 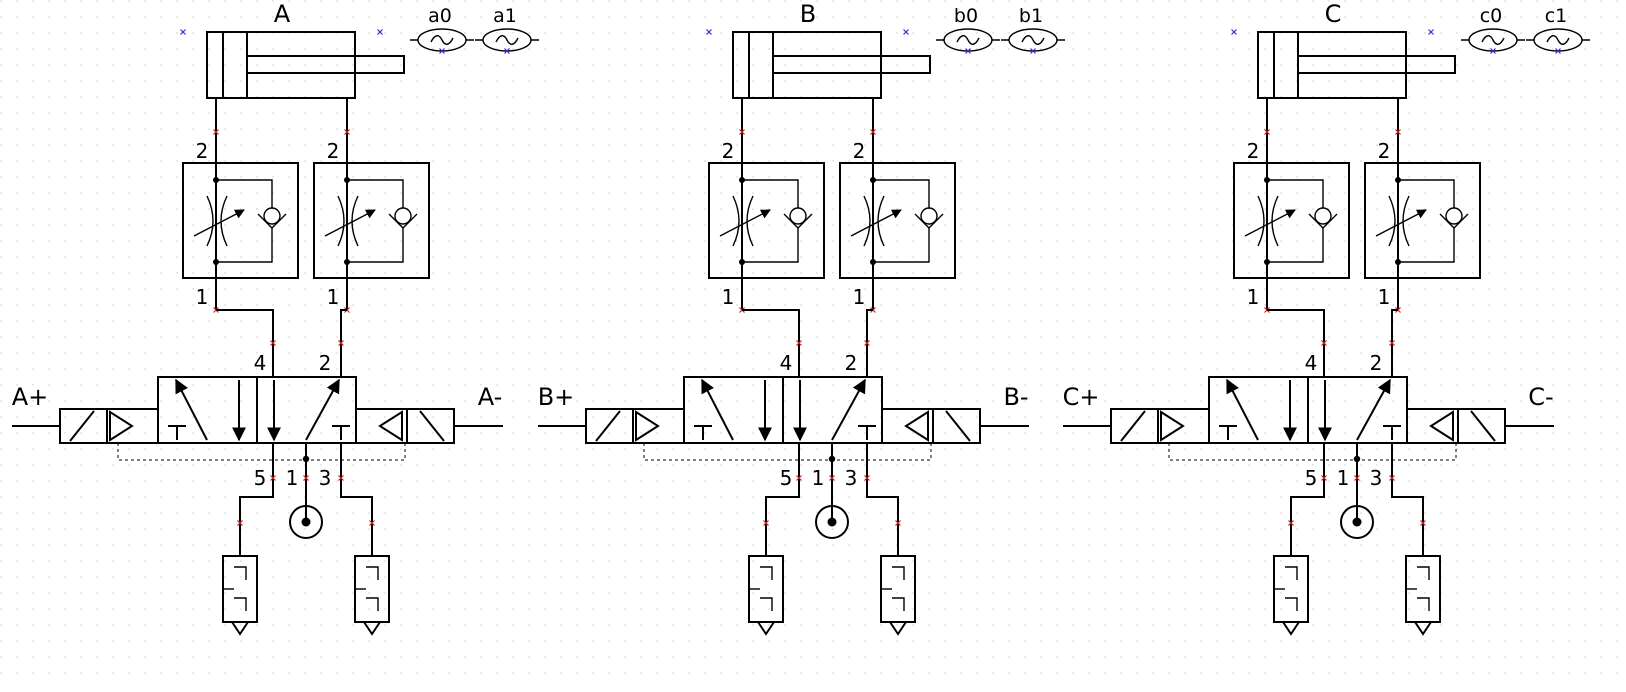 I want to click on cylinder-label: A, so click(x=282, y=14).